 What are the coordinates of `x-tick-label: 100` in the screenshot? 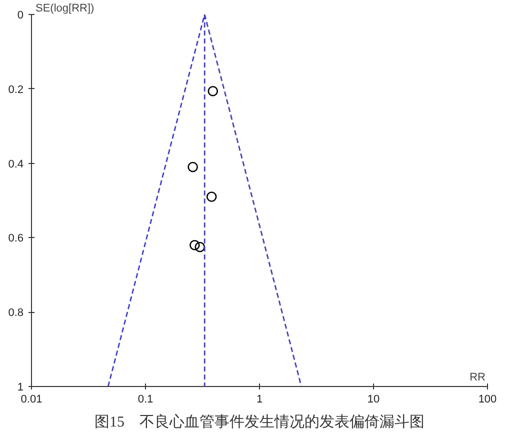 It's located at (487, 400).